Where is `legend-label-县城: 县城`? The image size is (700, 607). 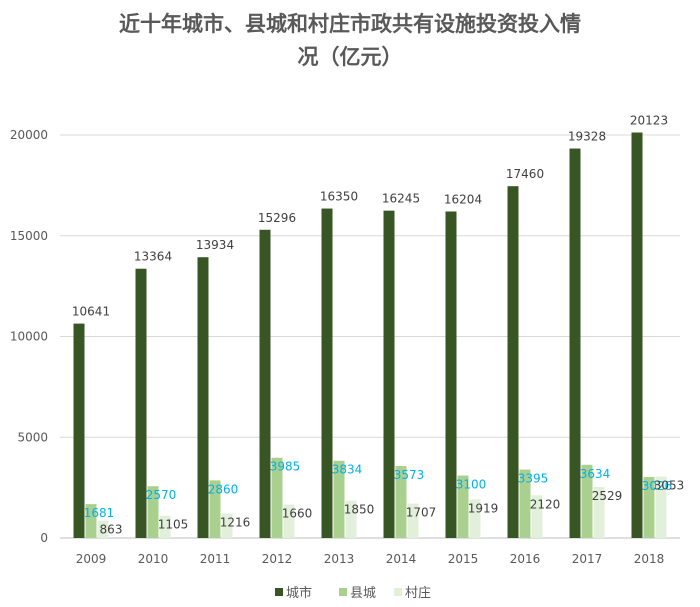 legend-label-县城: 县城 is located at coordinates (363, 593).